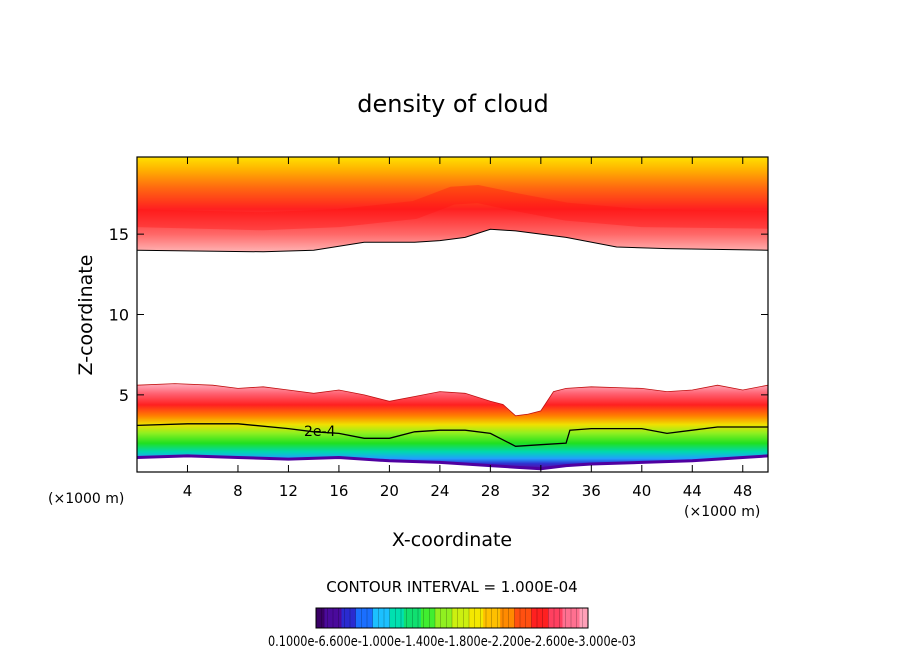  Describe the element at coordinates (439, 491) in the screenshot. I see `x-tick-label: 24` at that location.